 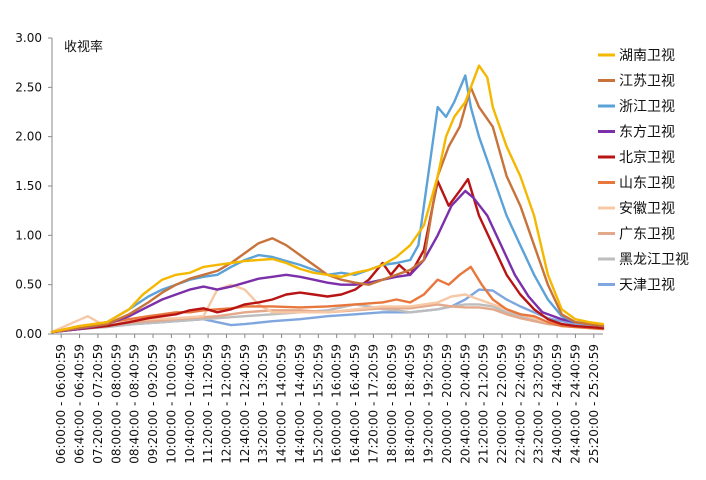 I want to click on x-tick-label: 20:00:00 - 20:00:59, so click(x=447, y=404).